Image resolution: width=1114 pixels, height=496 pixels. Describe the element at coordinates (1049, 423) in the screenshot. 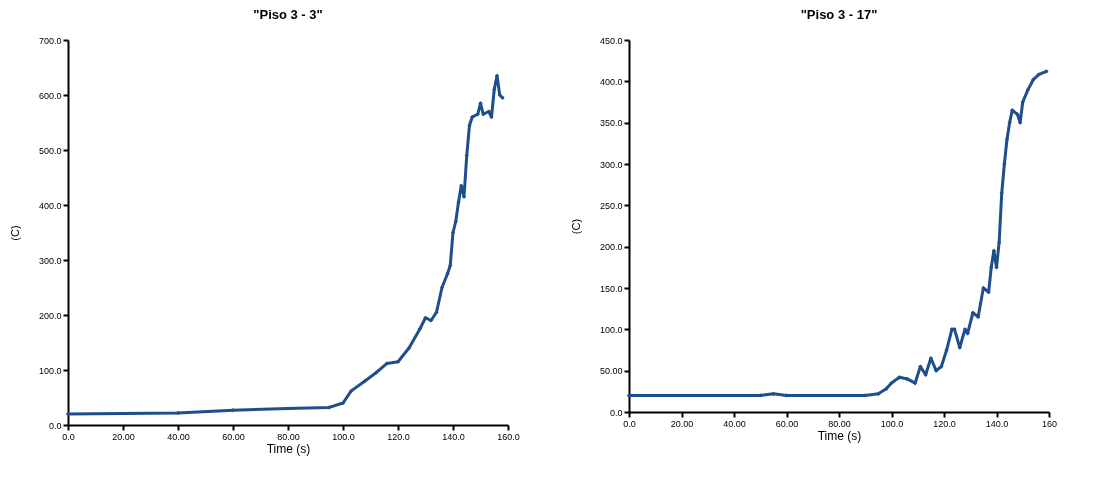

I see `x-tick-label: 160` at that location.